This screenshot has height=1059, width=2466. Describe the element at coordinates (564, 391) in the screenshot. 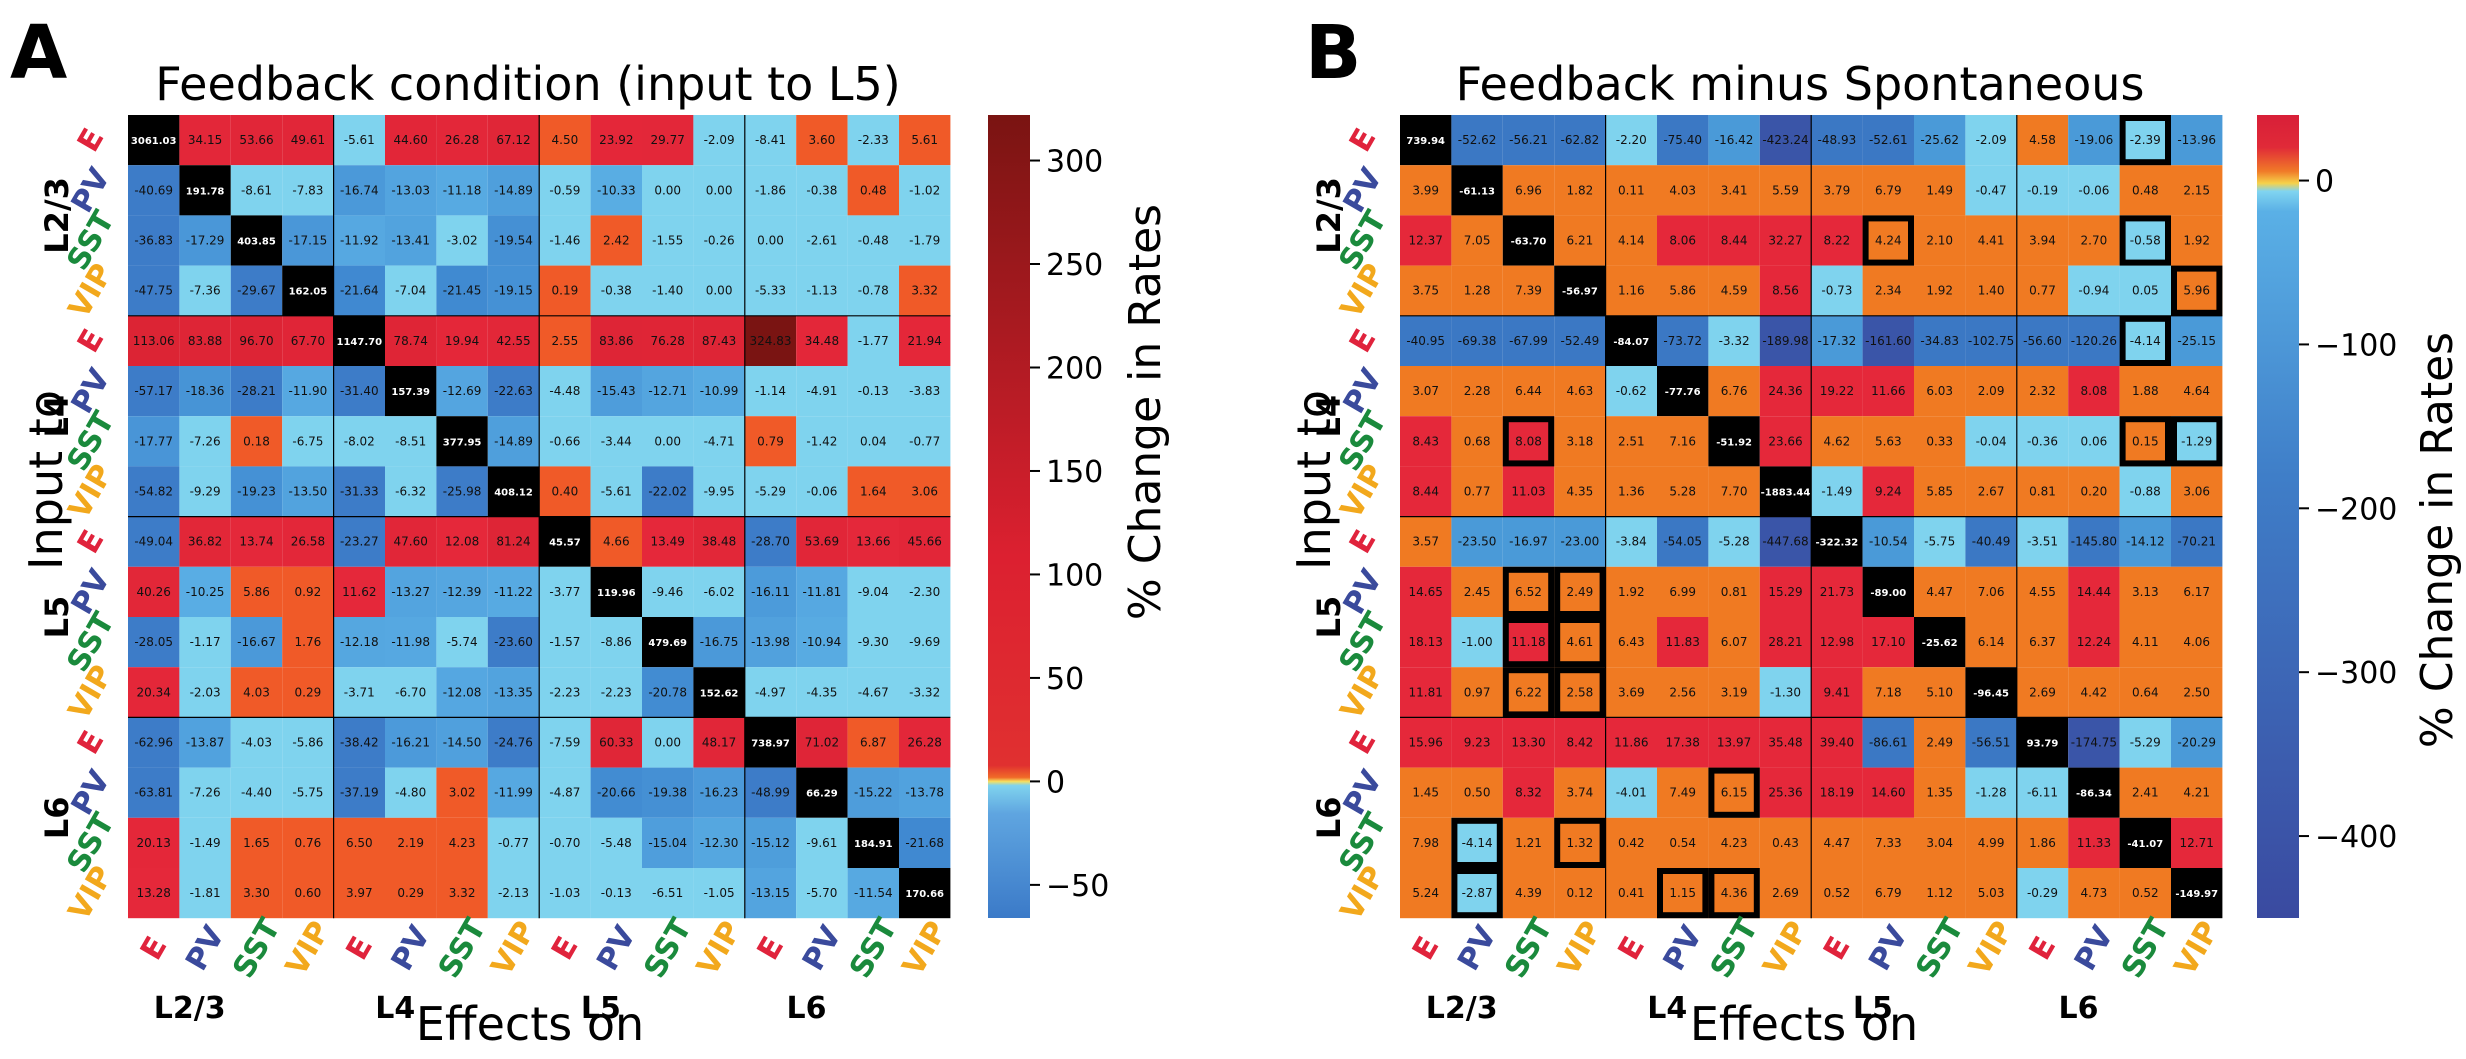

I see `heatmap-cell-label: -4.48` at that location.